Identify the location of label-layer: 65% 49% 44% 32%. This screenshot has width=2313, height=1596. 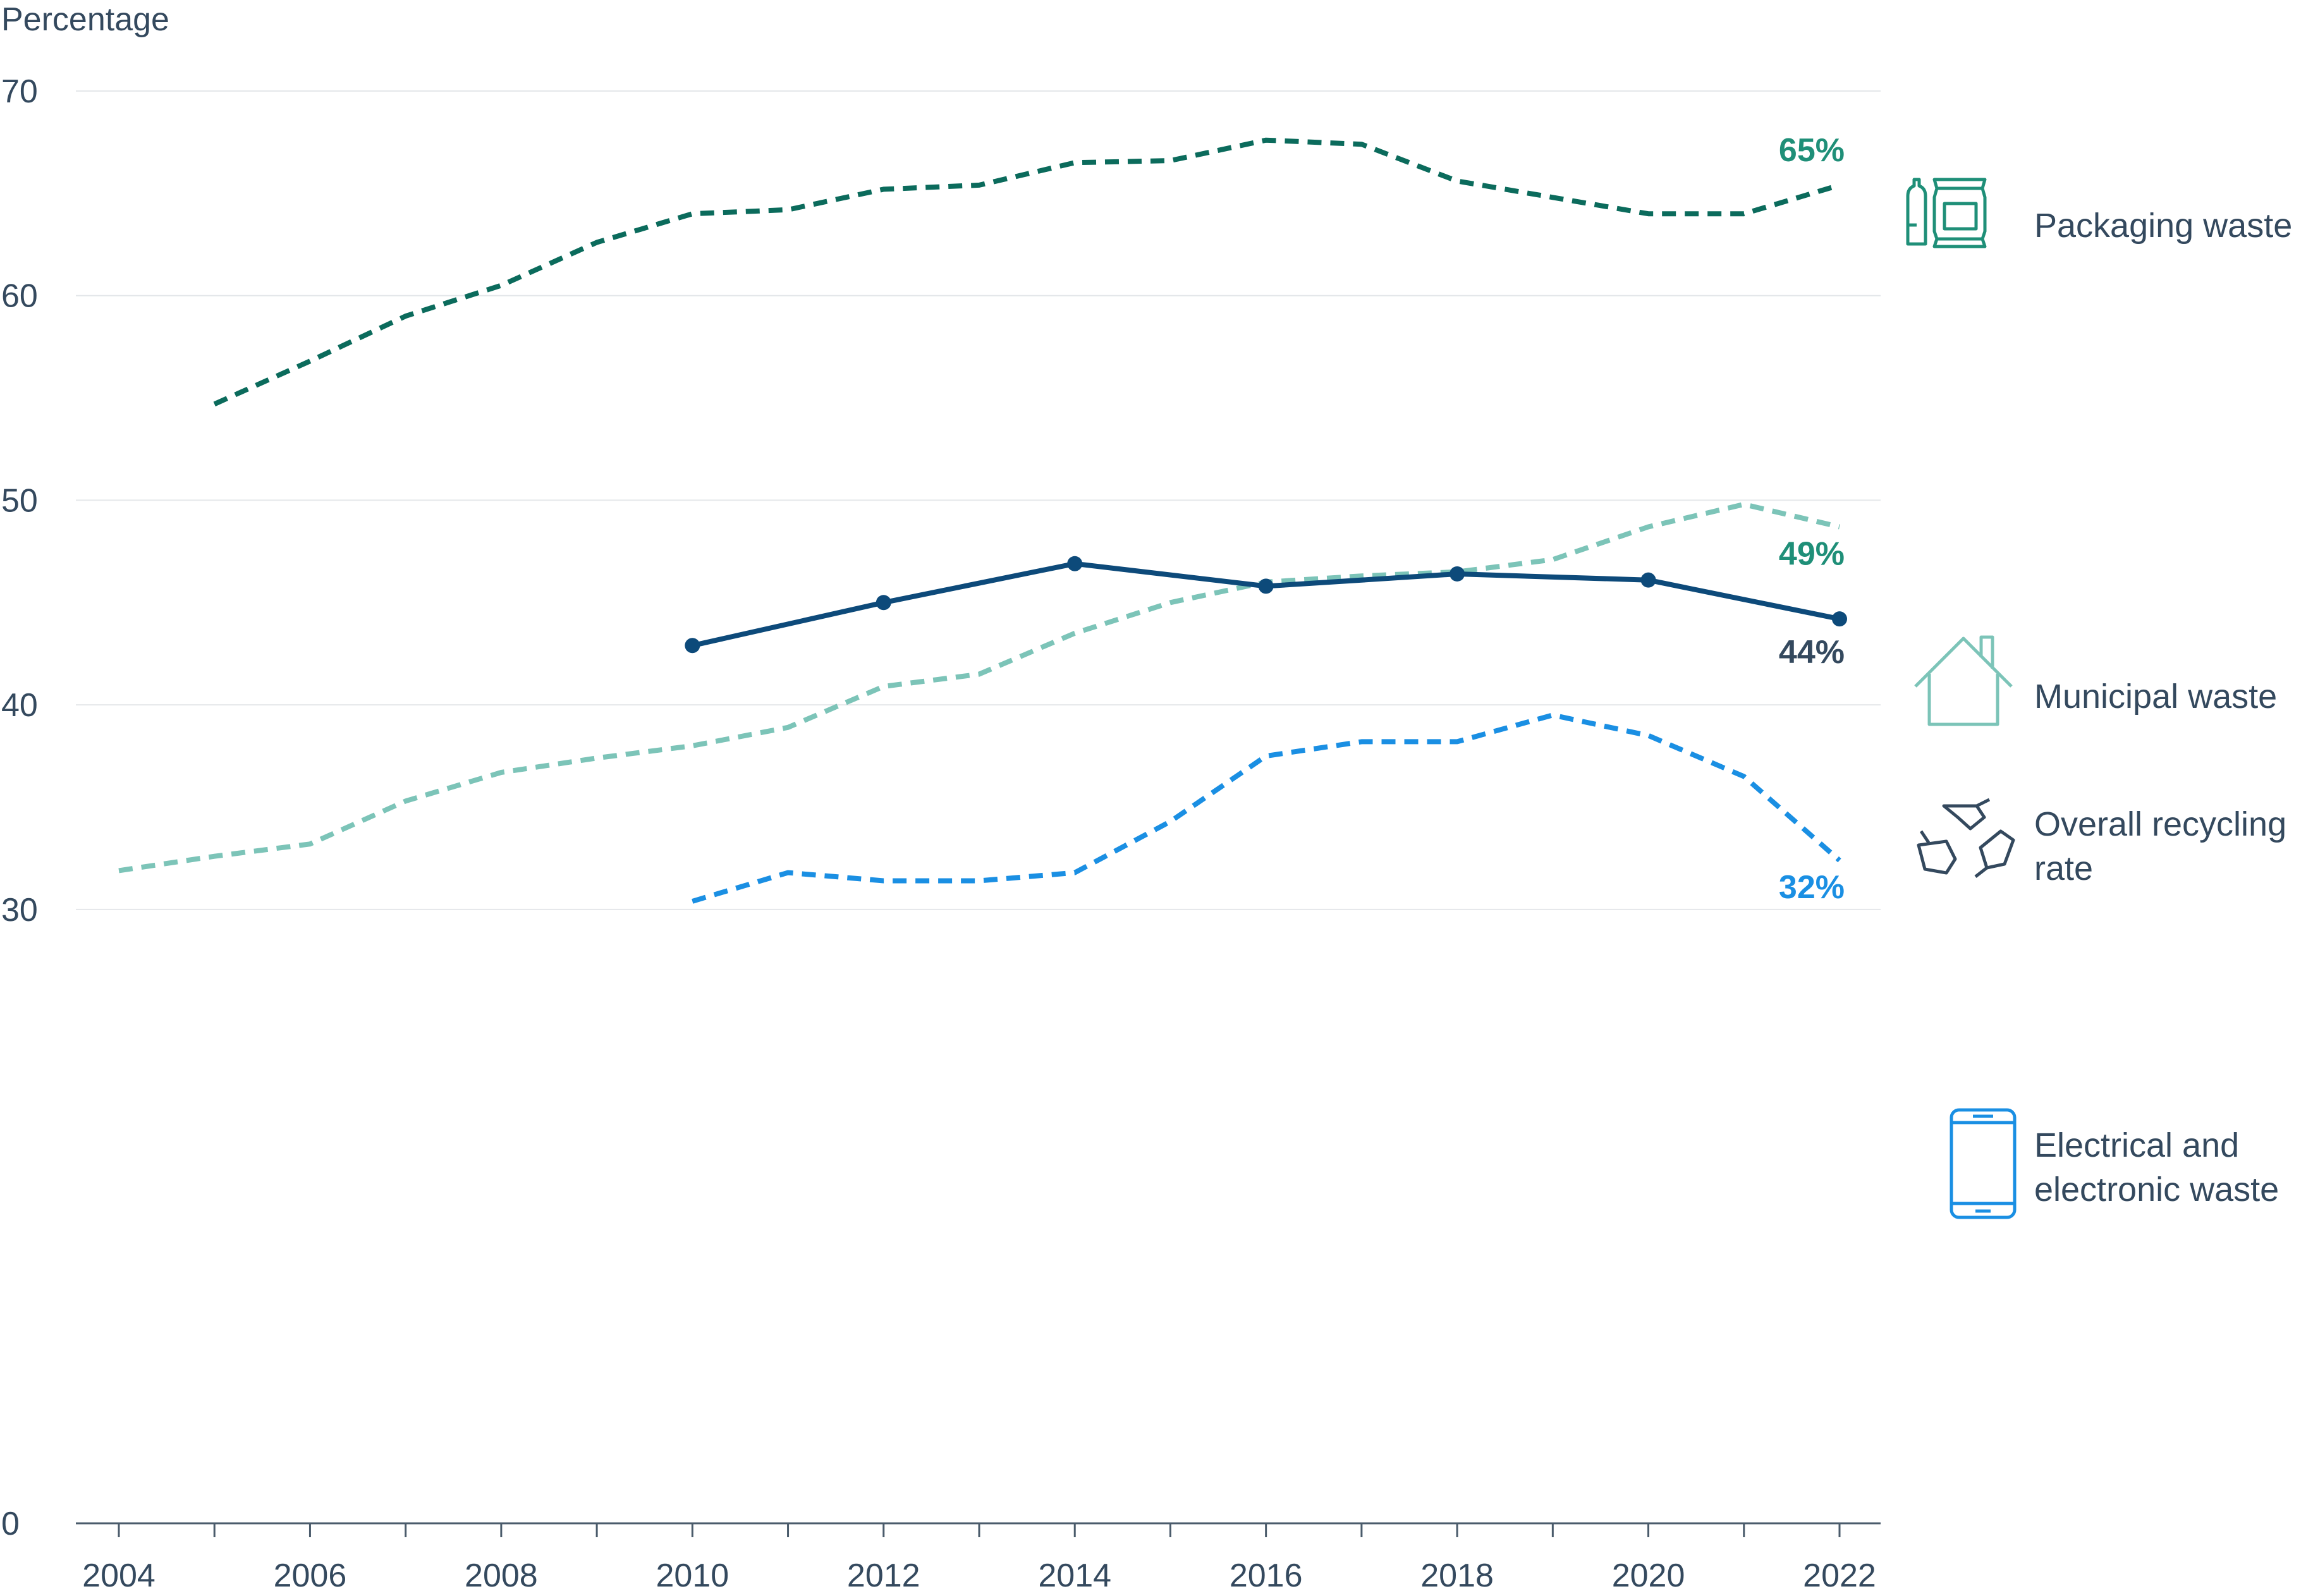
(1812, 519).